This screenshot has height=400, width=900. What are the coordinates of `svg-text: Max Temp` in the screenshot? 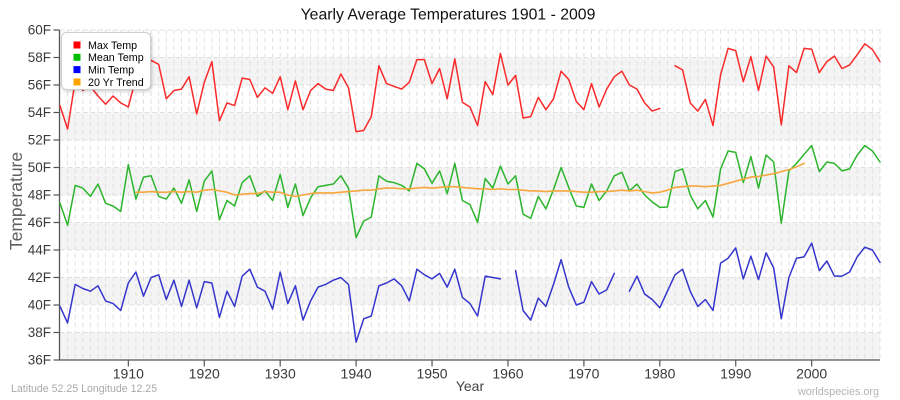 It's located at (112, 46).